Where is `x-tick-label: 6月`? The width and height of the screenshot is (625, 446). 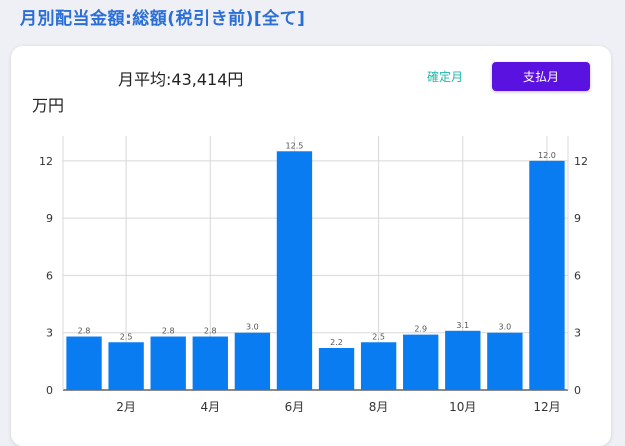 x-tick-label: 6月 is located at coordinates (295, 407).